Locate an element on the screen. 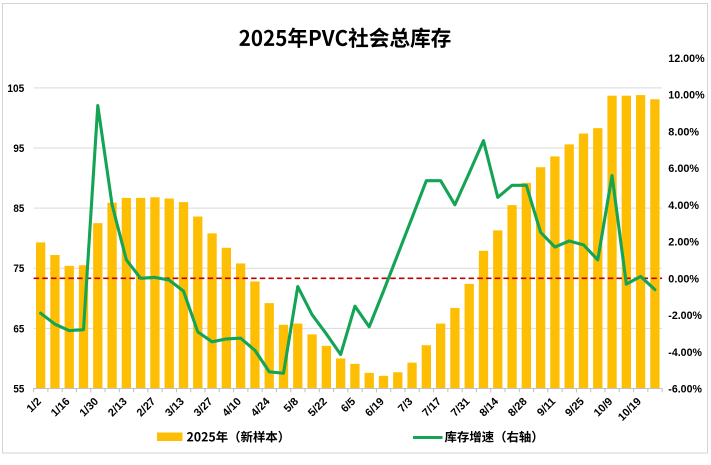  svg-text: 6.00% is located at coordinates (683, 169).